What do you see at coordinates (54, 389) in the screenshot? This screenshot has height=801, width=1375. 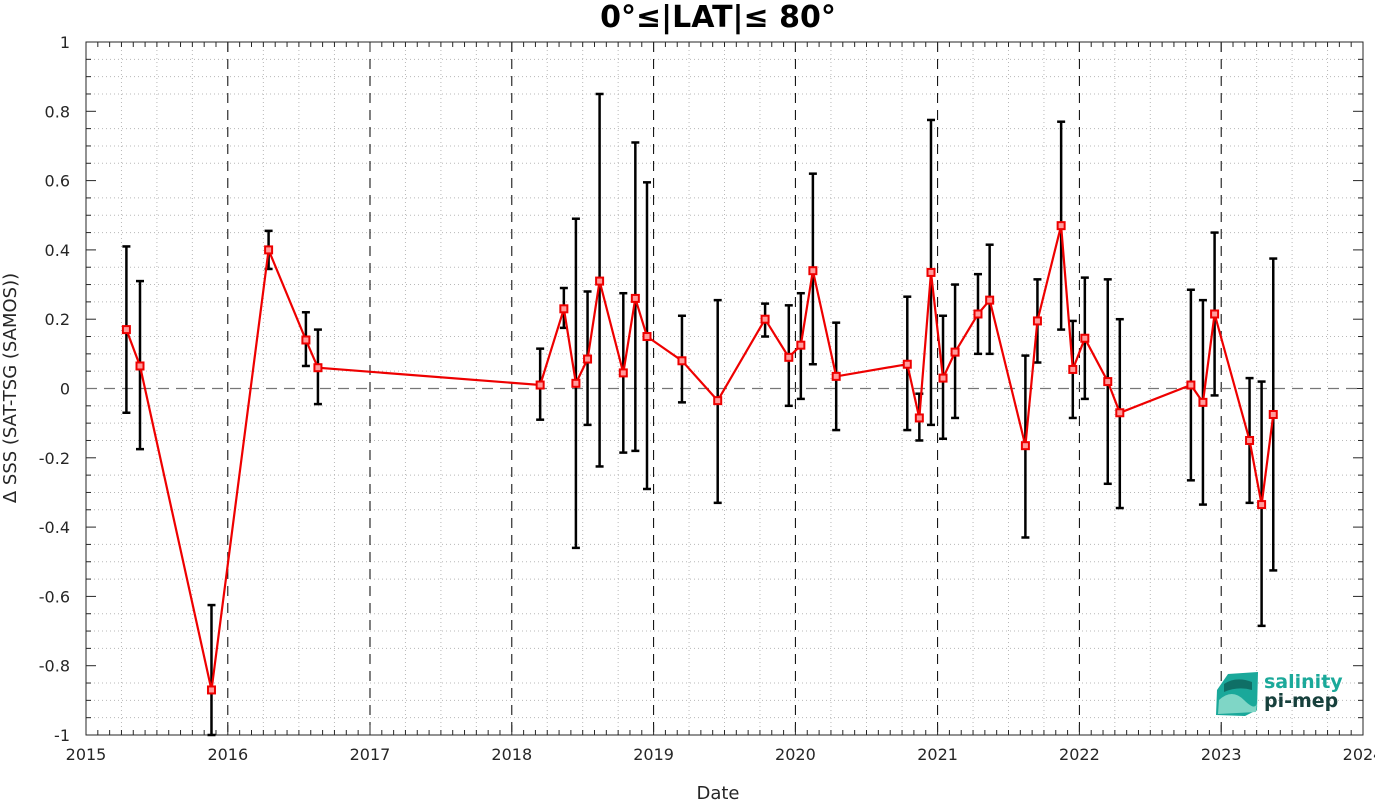 I see `y-tick-labels: -1 -0.8 -0.6 -0.4 -0.2 0 0.2 0.4 0.6 0.8 1` at bounding box center [54, 389].